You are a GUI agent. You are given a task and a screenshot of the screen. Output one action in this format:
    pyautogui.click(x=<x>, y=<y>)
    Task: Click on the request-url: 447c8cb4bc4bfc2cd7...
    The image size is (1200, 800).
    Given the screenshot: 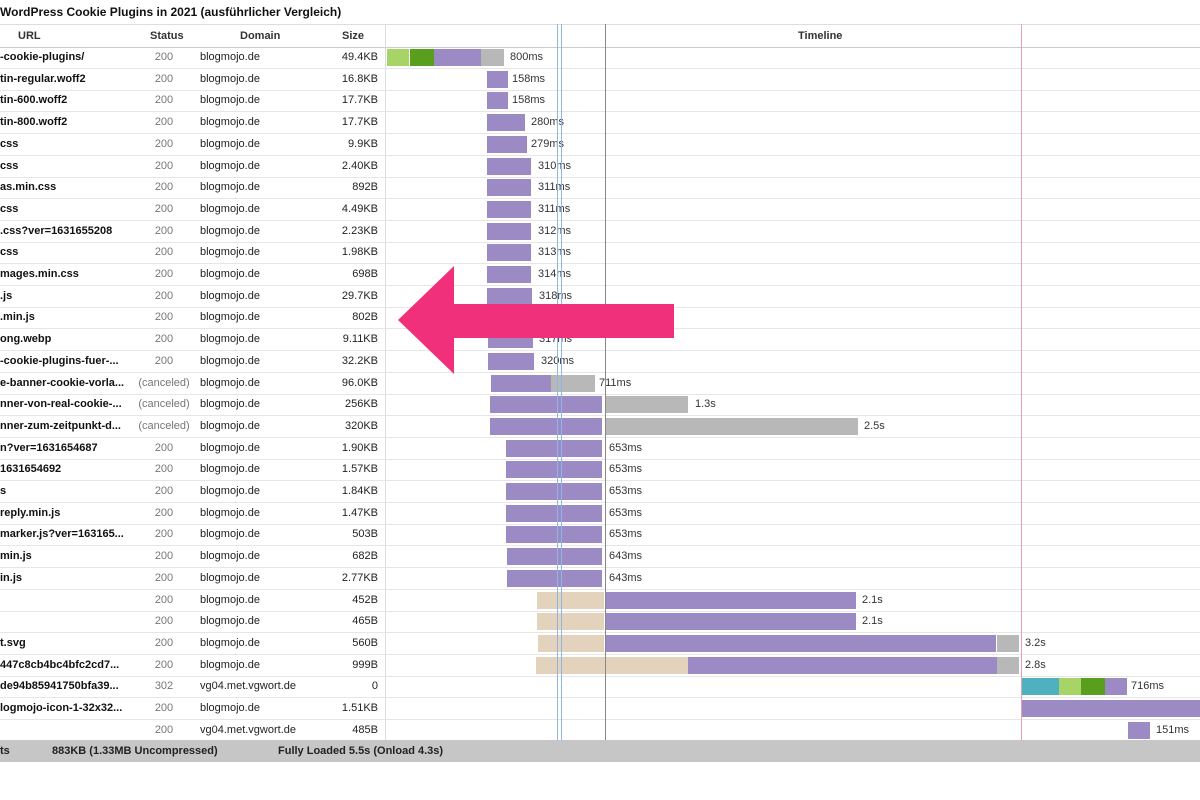 What is the action you would take?
    pyautogui.click(x=60, y=664)
    